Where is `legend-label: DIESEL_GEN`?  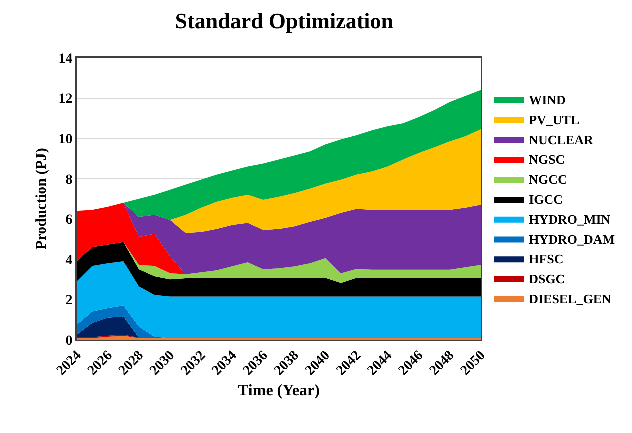 legend-label: DIESEL_GEN is located at coordinates (570, 299).